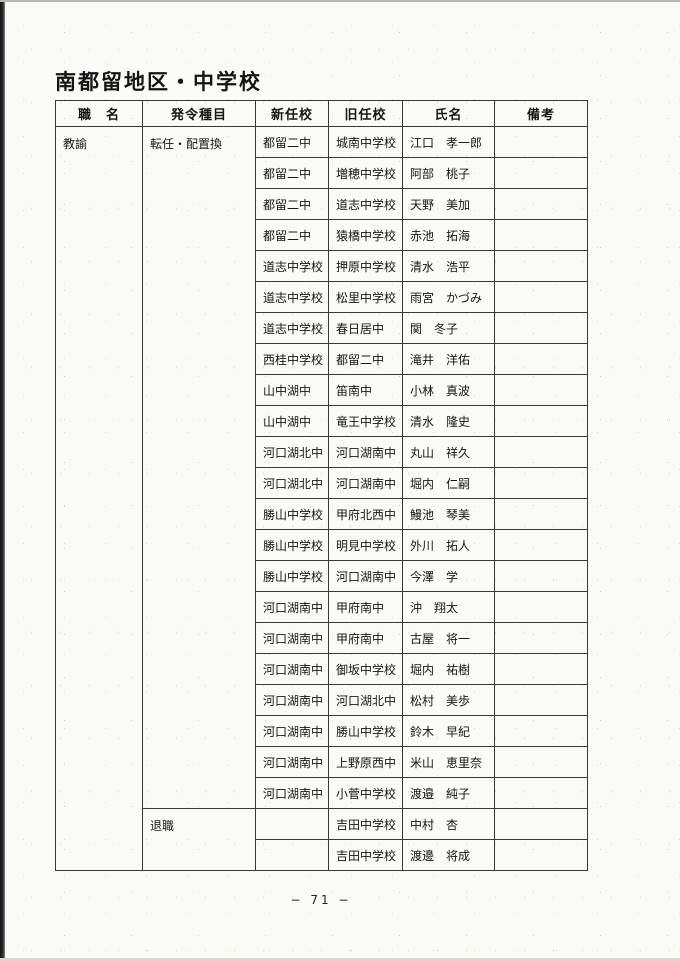 The width and height of the screenshot is (680, 961). I want to click on table-row: 道志中学校 松里中学校 雨宮 かづみ, so click(322, 297).